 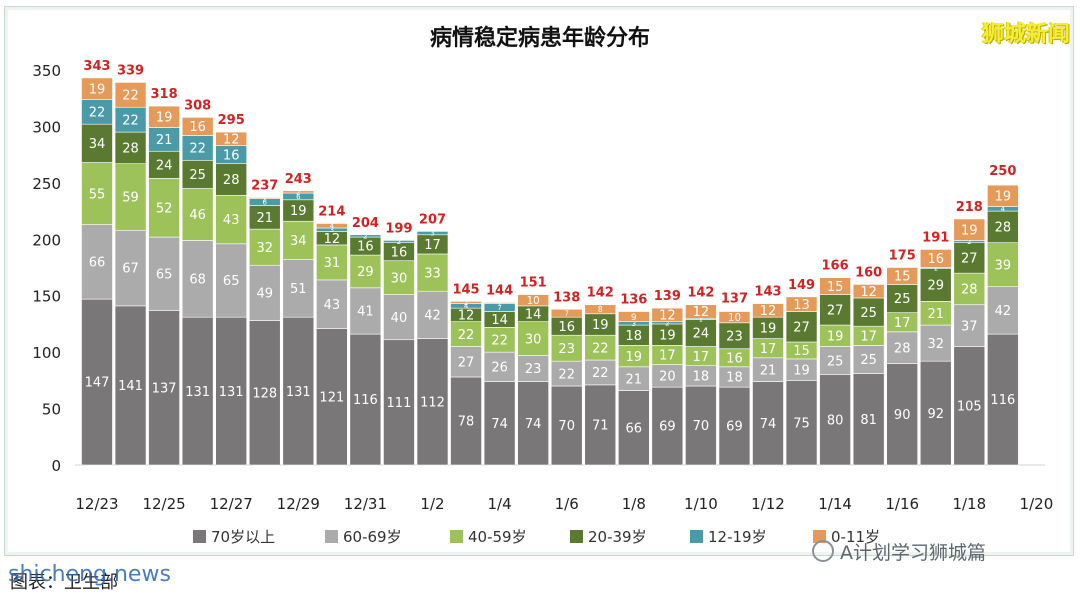 What do you see at coordinates (130, 198) in the screenshot?
I see `data-label: 59` at bounding box center [130, 198].